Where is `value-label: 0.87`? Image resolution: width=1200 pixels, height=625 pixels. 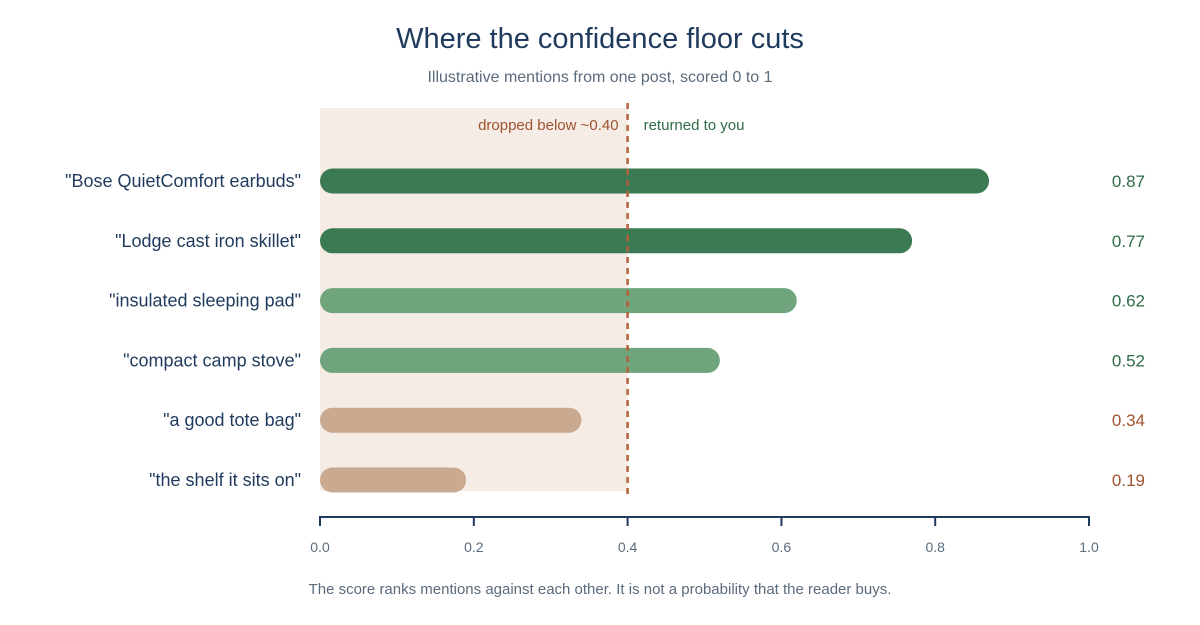
value-label: 0.87 is located at coordinates (1128, 181).